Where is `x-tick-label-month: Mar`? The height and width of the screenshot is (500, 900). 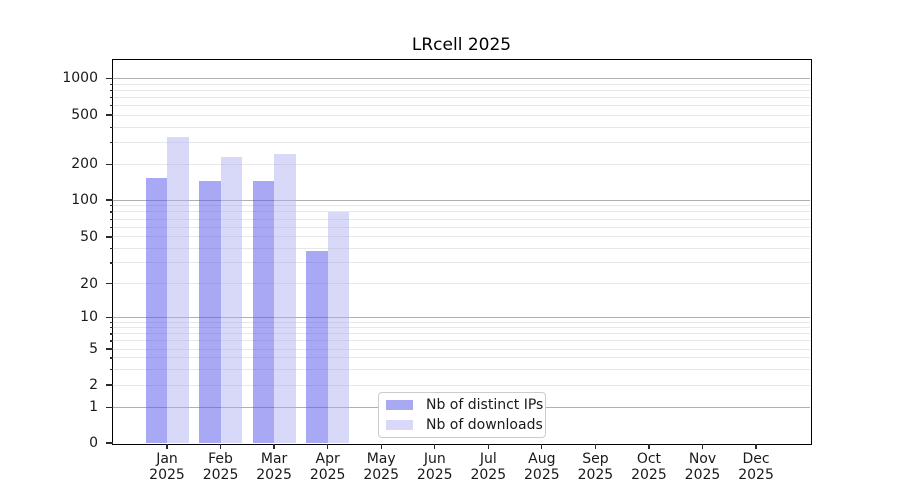
x-tick-label-month: Mar is located at coordinates (274, 459).